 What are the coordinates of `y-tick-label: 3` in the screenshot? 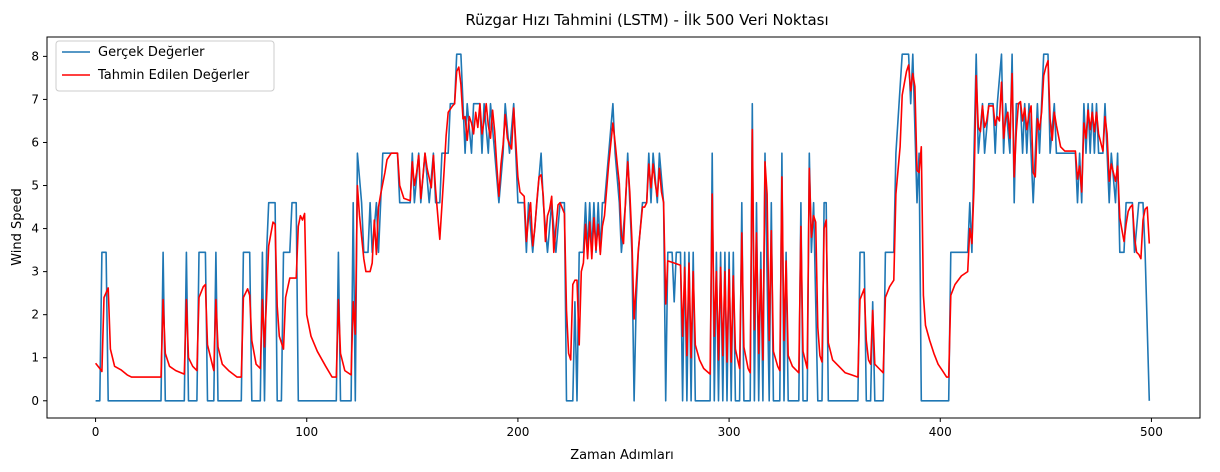 It's located at (35, 272).